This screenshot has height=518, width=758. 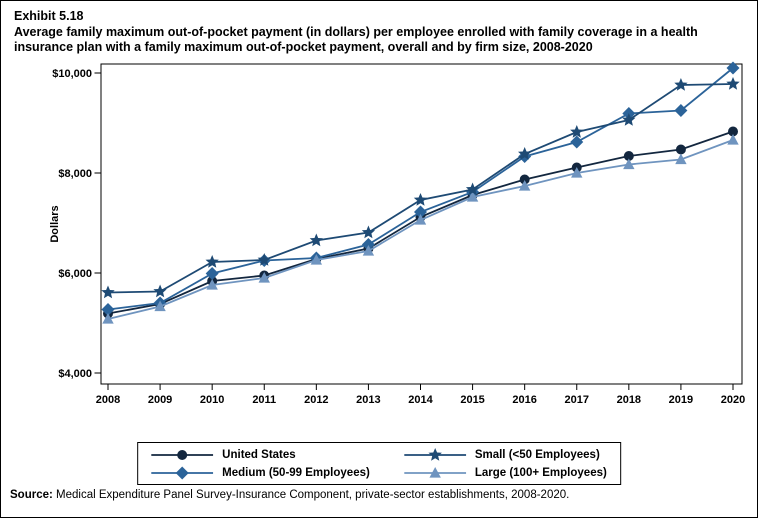 I want to click on y-tick-label: $4,000, so click(x=75, y=374).